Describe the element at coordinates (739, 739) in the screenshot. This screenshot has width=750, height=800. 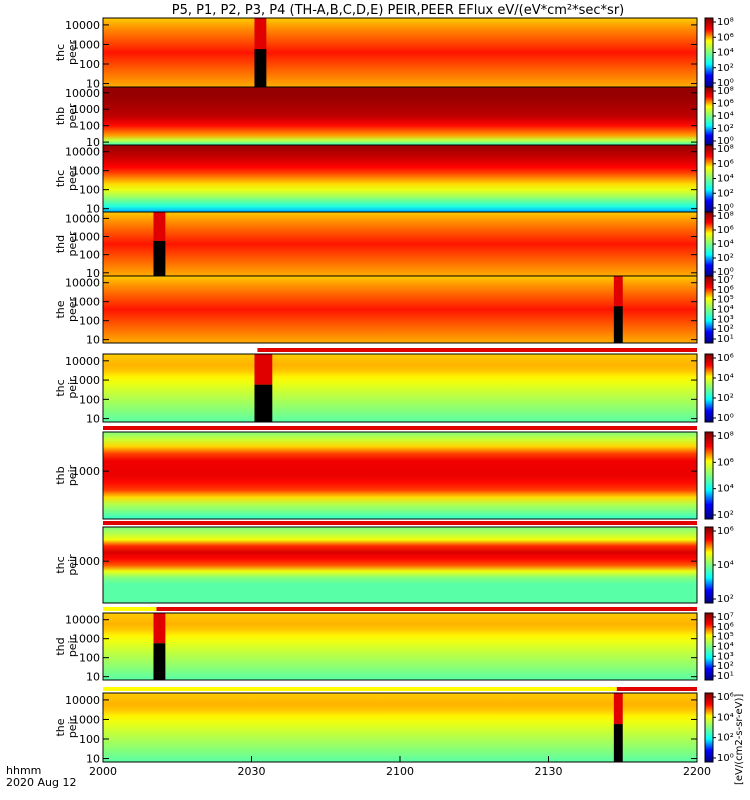
I see `colorbar-units-label: [eV/(cm2-s-sr-eV)]` at that location.